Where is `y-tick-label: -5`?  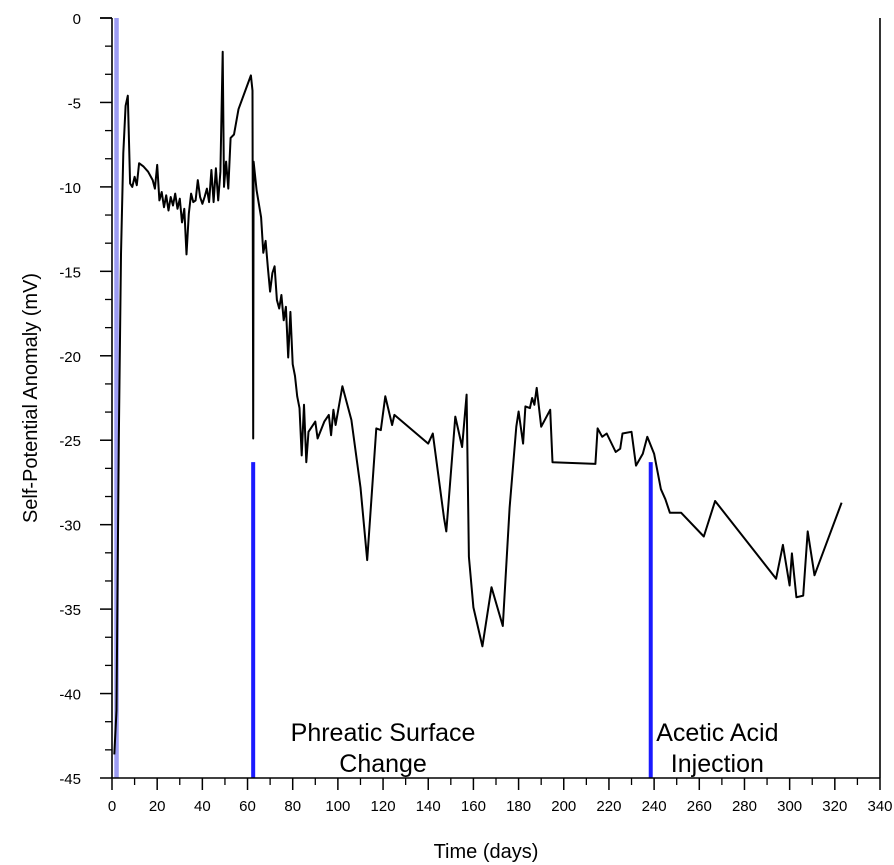
y-tick-label: -5 is located at coordinates (74, 103).